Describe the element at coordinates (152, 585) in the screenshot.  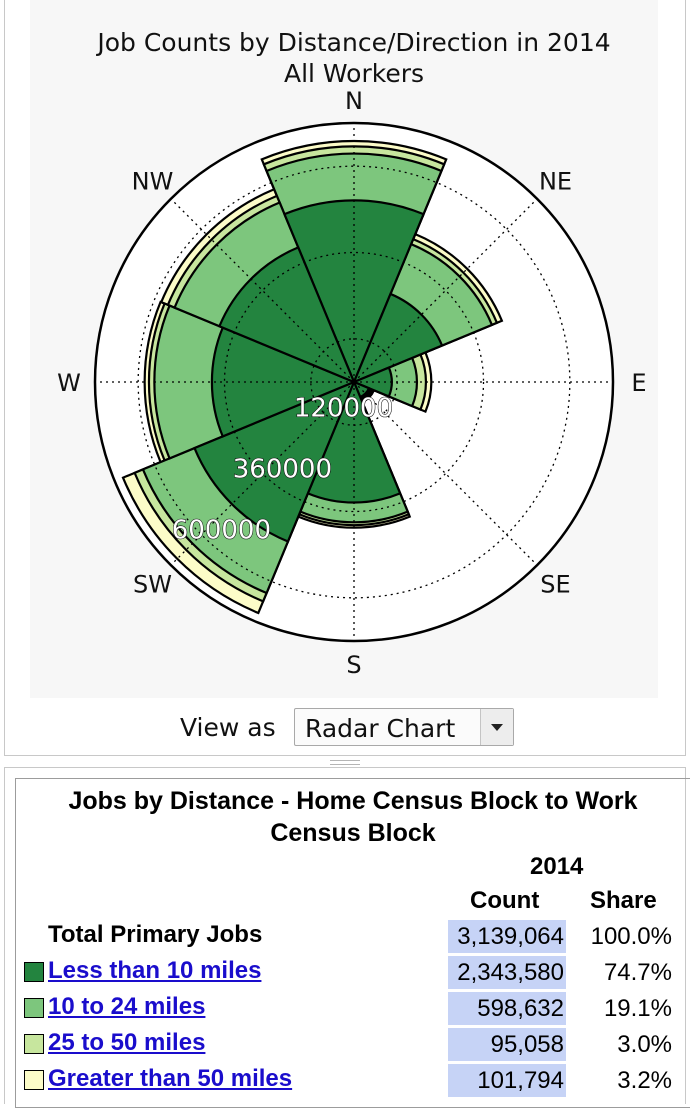
I see `direction-label-sw: SW` at that location.